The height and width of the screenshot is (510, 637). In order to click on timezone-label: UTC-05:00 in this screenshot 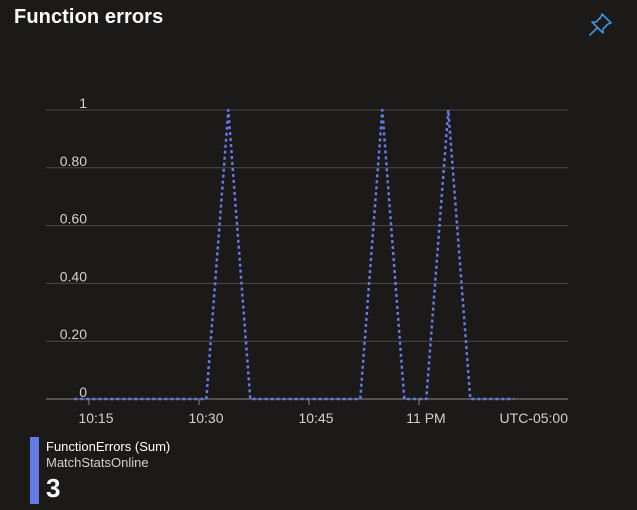, I will do `click(534, 418)`.